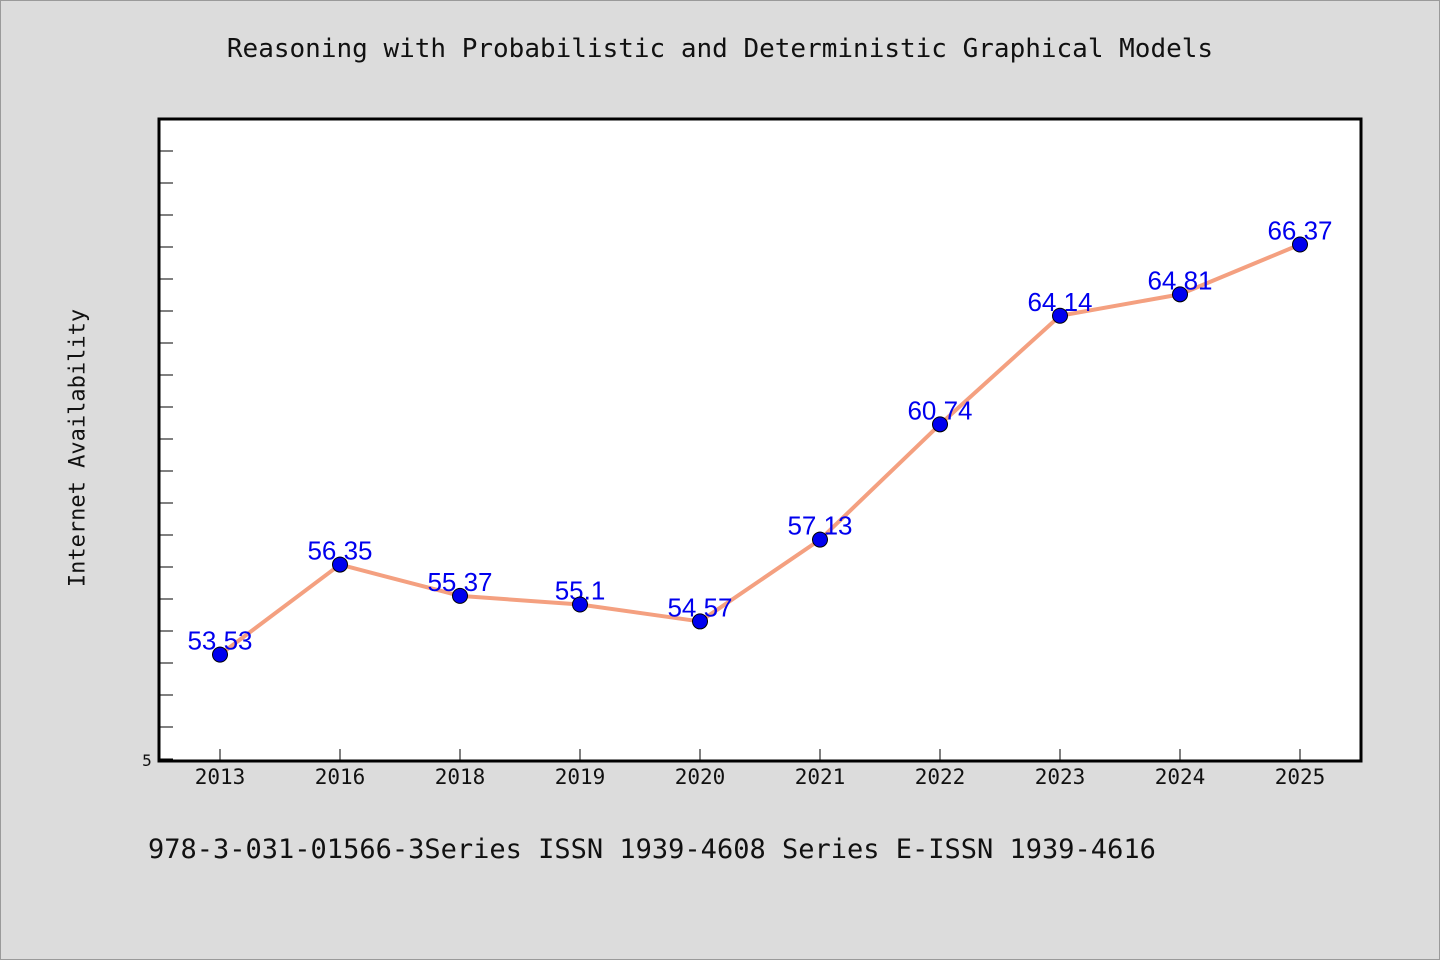  Describe the element at coordinates (700, 777) in the screenshot. I see `x-tick-label: 2020` at that location.